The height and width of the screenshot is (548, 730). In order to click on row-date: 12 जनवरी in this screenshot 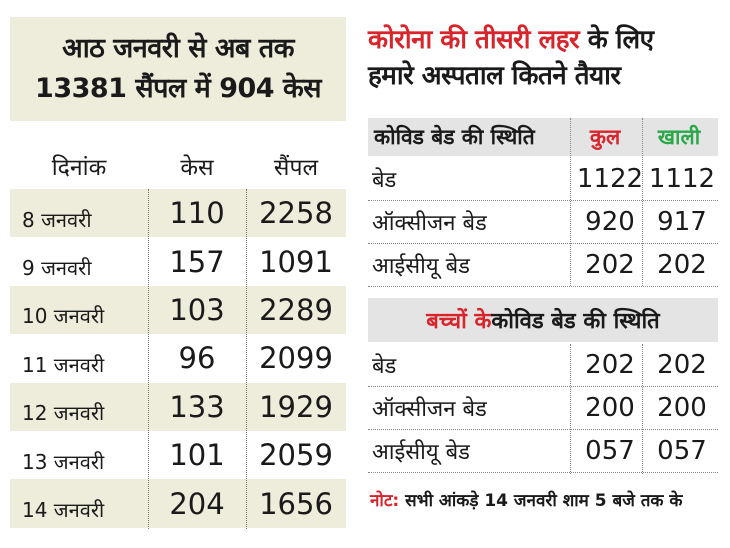, I will do `click(63, 413)`.